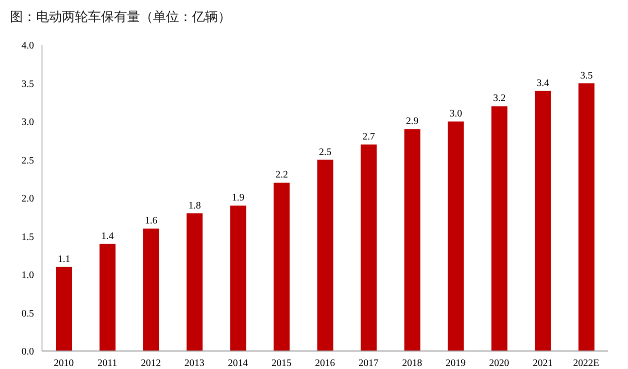 The width and height of the screenshot is (628, 369). I want to click on y-tick-label: 2.0, so click(28, 199).